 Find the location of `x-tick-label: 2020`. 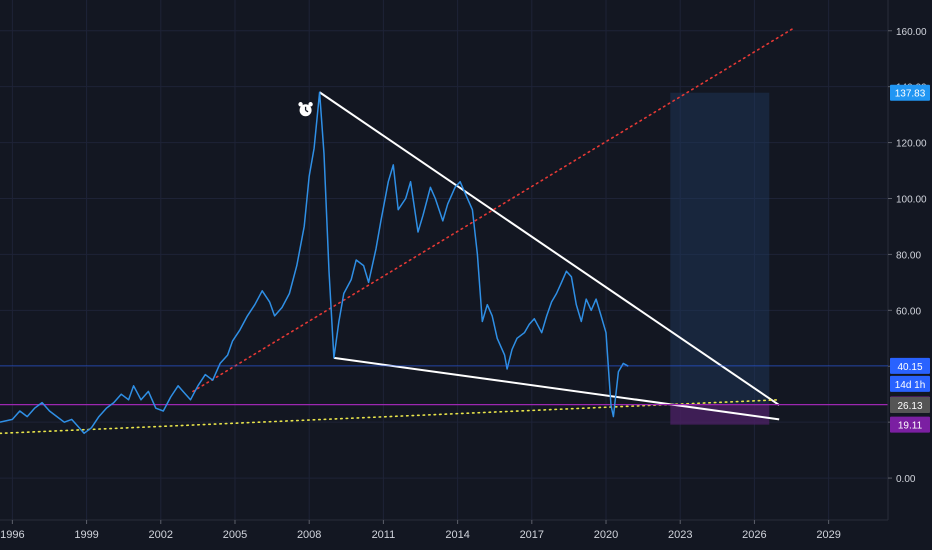

x-tick-label: 2020 is located at coordinates (606, 535).